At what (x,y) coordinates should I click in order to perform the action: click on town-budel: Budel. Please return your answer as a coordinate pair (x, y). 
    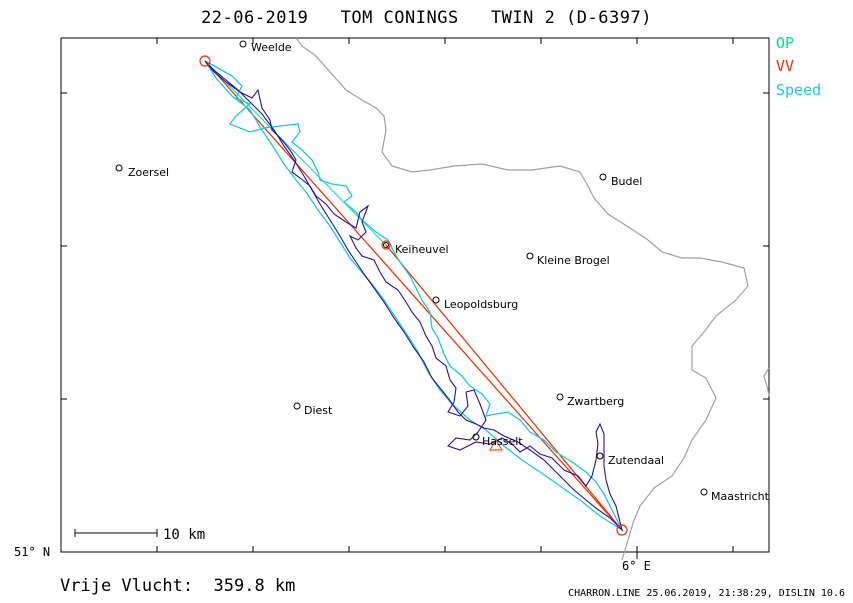
    Looking at the image, I should click on (626, 181).